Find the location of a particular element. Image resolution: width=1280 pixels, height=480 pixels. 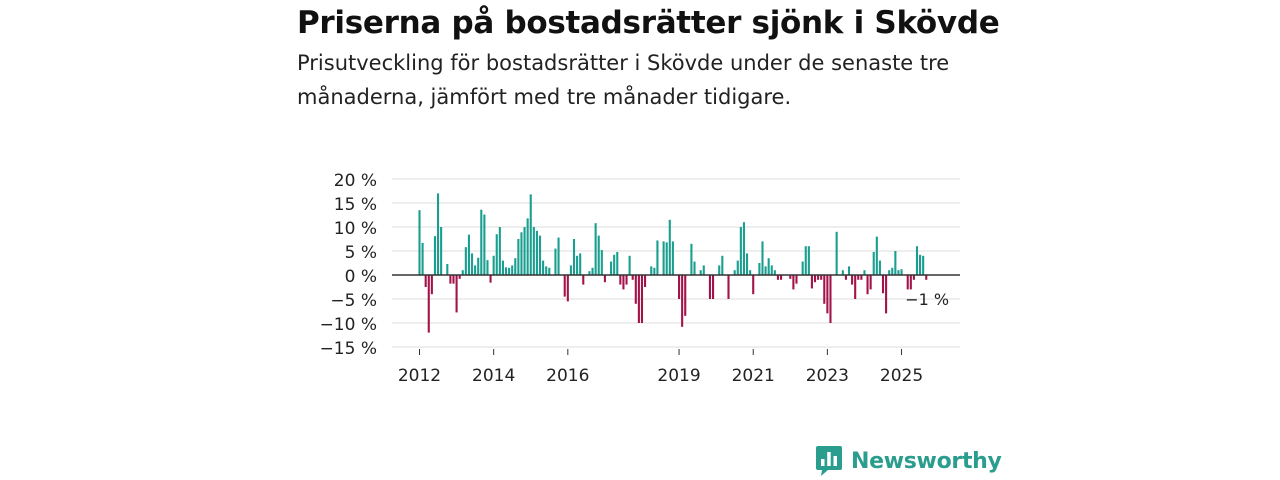

y-tick-label: −15 % is located at coordinates (348, 349).